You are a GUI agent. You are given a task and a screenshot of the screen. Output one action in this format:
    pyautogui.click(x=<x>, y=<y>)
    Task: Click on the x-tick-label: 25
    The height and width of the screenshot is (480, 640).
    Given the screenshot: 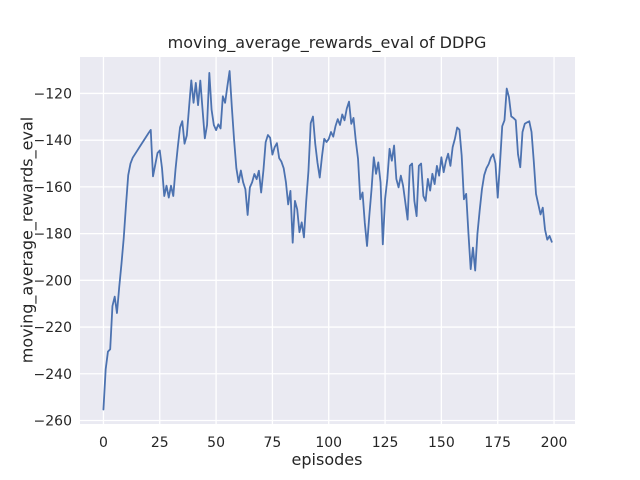 What is the action you would take?
    pyautogui.click(x=160, y=443)
    